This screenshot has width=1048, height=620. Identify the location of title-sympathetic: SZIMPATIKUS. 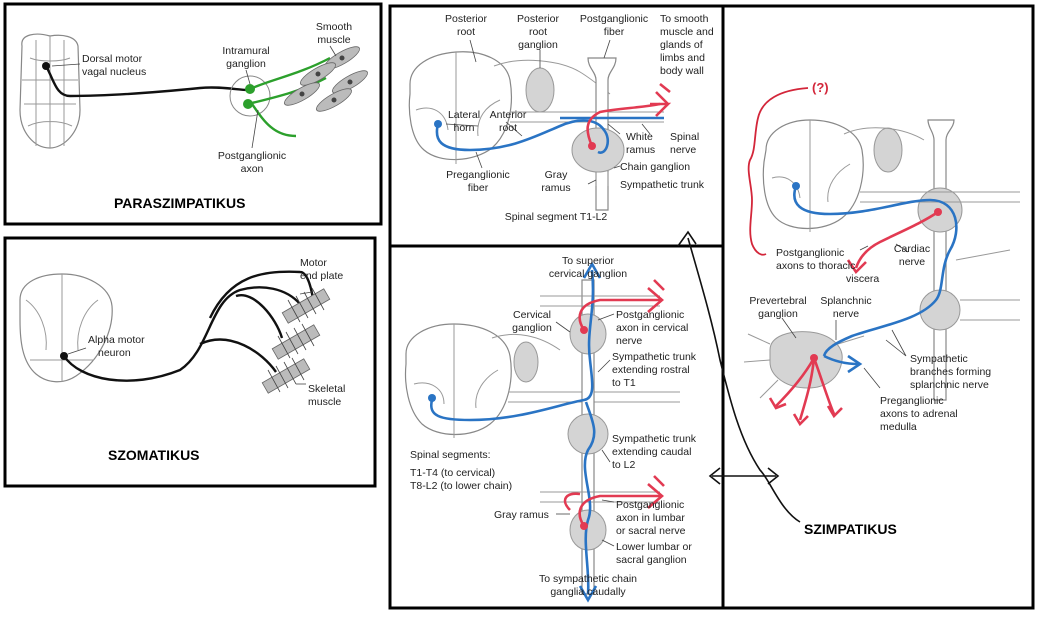
(850, 529).